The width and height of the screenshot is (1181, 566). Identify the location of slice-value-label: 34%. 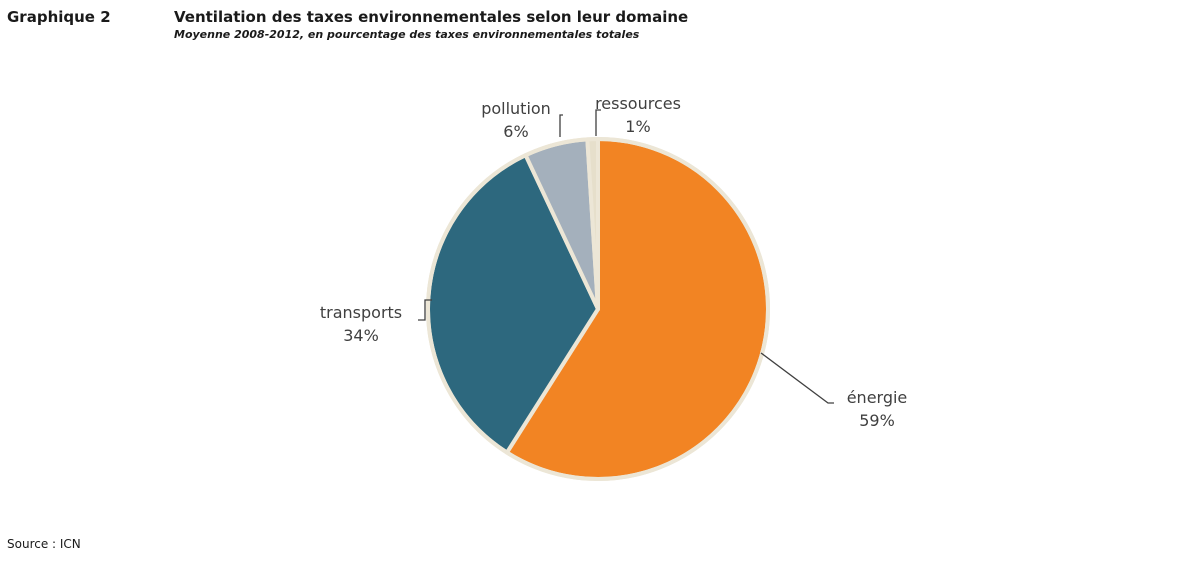
(361, 335).